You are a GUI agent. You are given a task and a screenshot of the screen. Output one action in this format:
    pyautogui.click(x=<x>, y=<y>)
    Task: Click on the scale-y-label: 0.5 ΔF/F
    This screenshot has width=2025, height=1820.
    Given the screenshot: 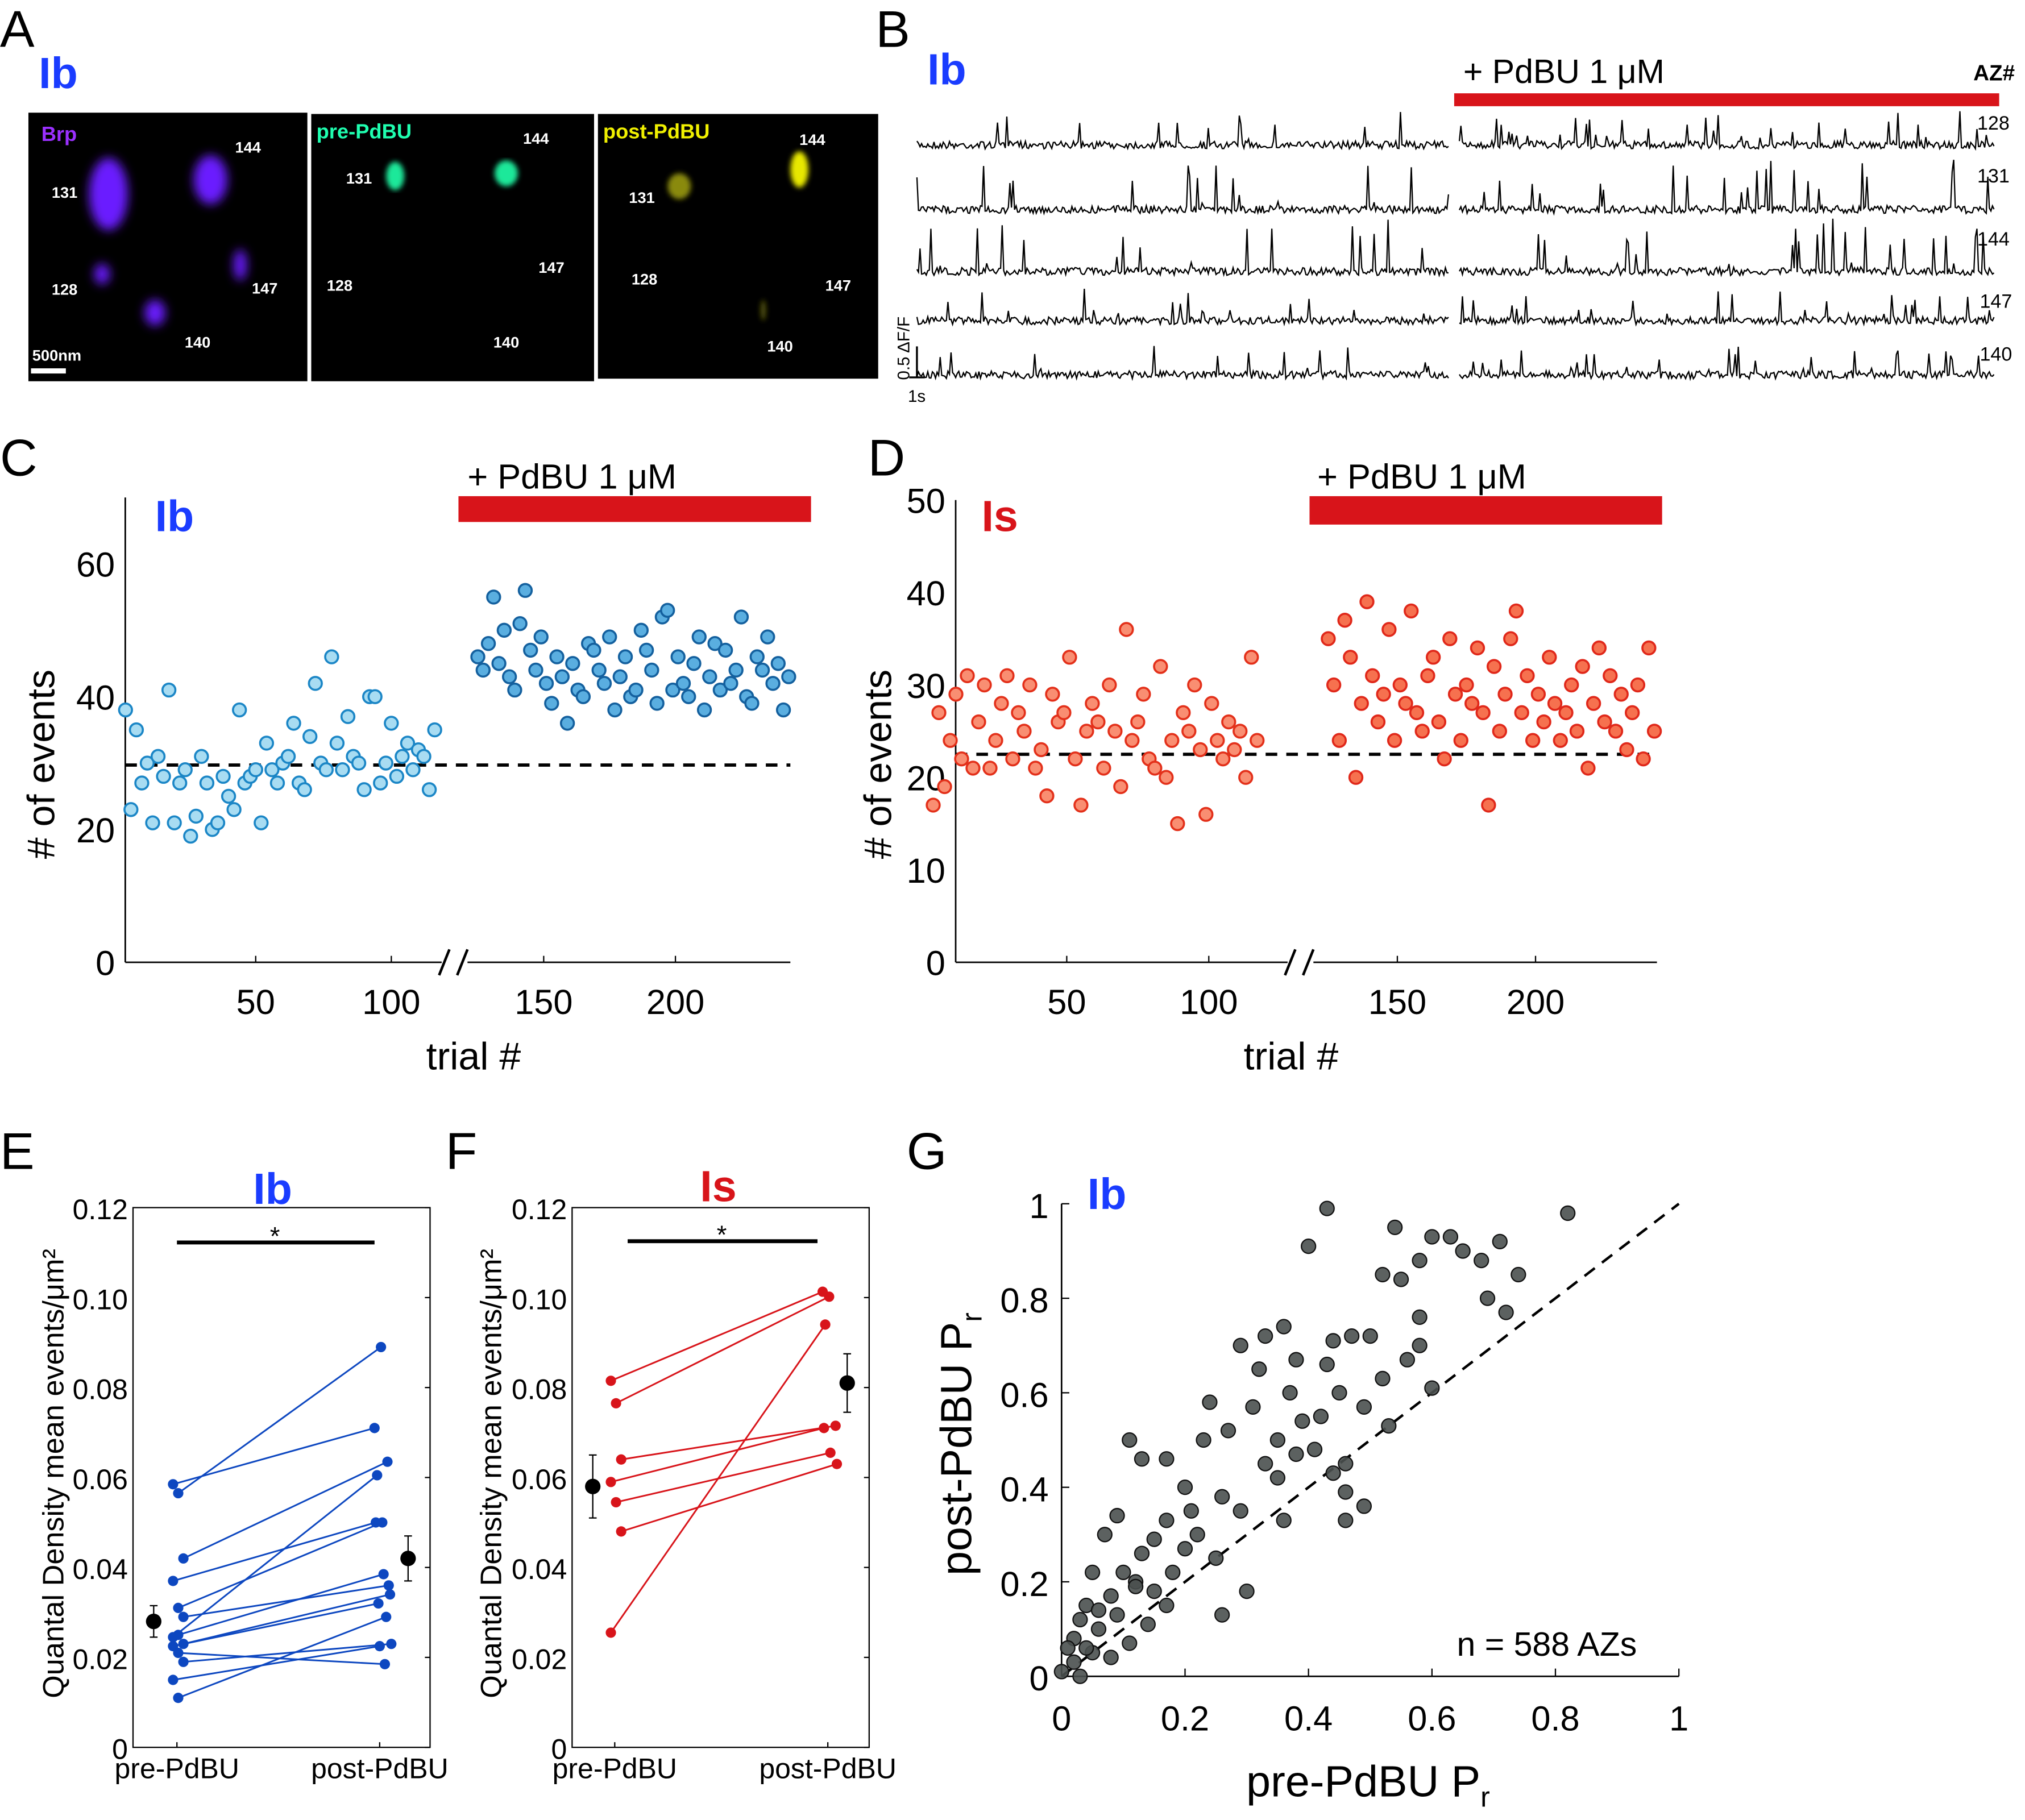 What is the action you would take?
    pyautogui.click(x=904, y=349)
    